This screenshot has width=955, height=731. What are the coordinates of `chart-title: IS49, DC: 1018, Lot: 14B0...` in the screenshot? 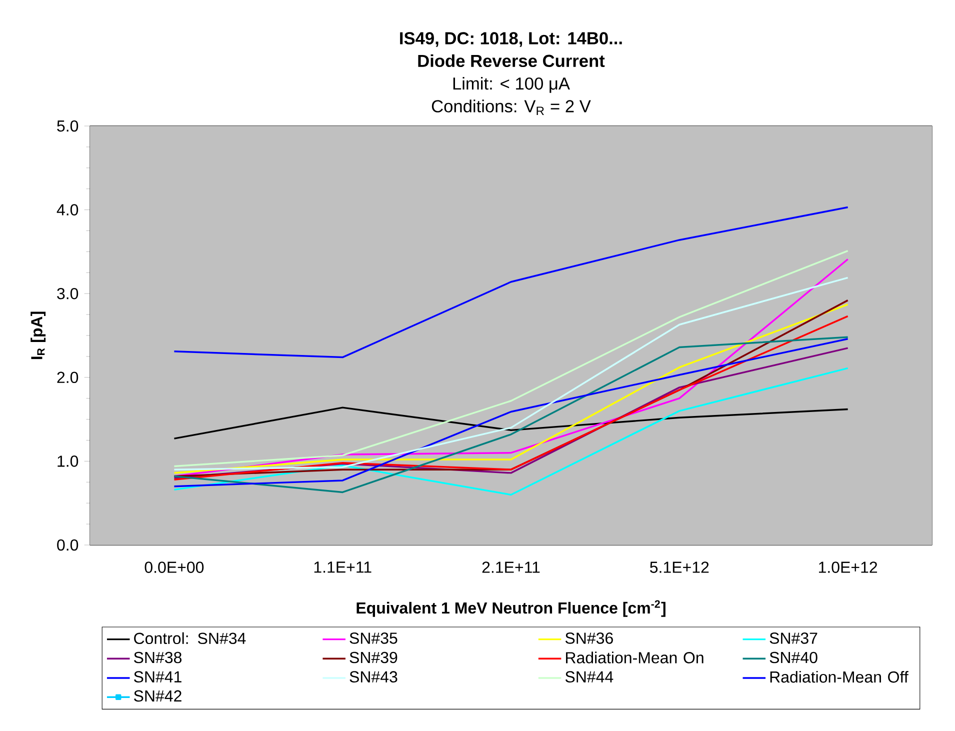 It's located at (511, 39).